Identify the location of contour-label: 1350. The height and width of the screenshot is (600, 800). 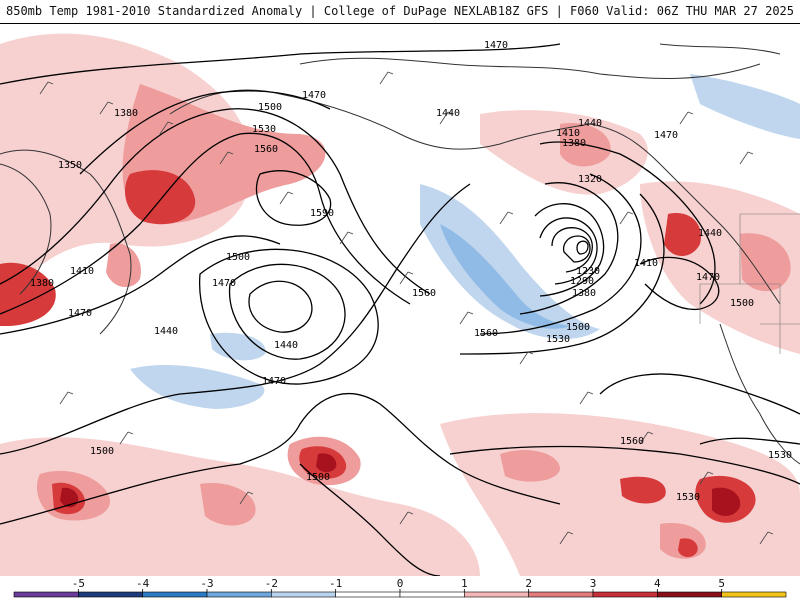
(70, 165).